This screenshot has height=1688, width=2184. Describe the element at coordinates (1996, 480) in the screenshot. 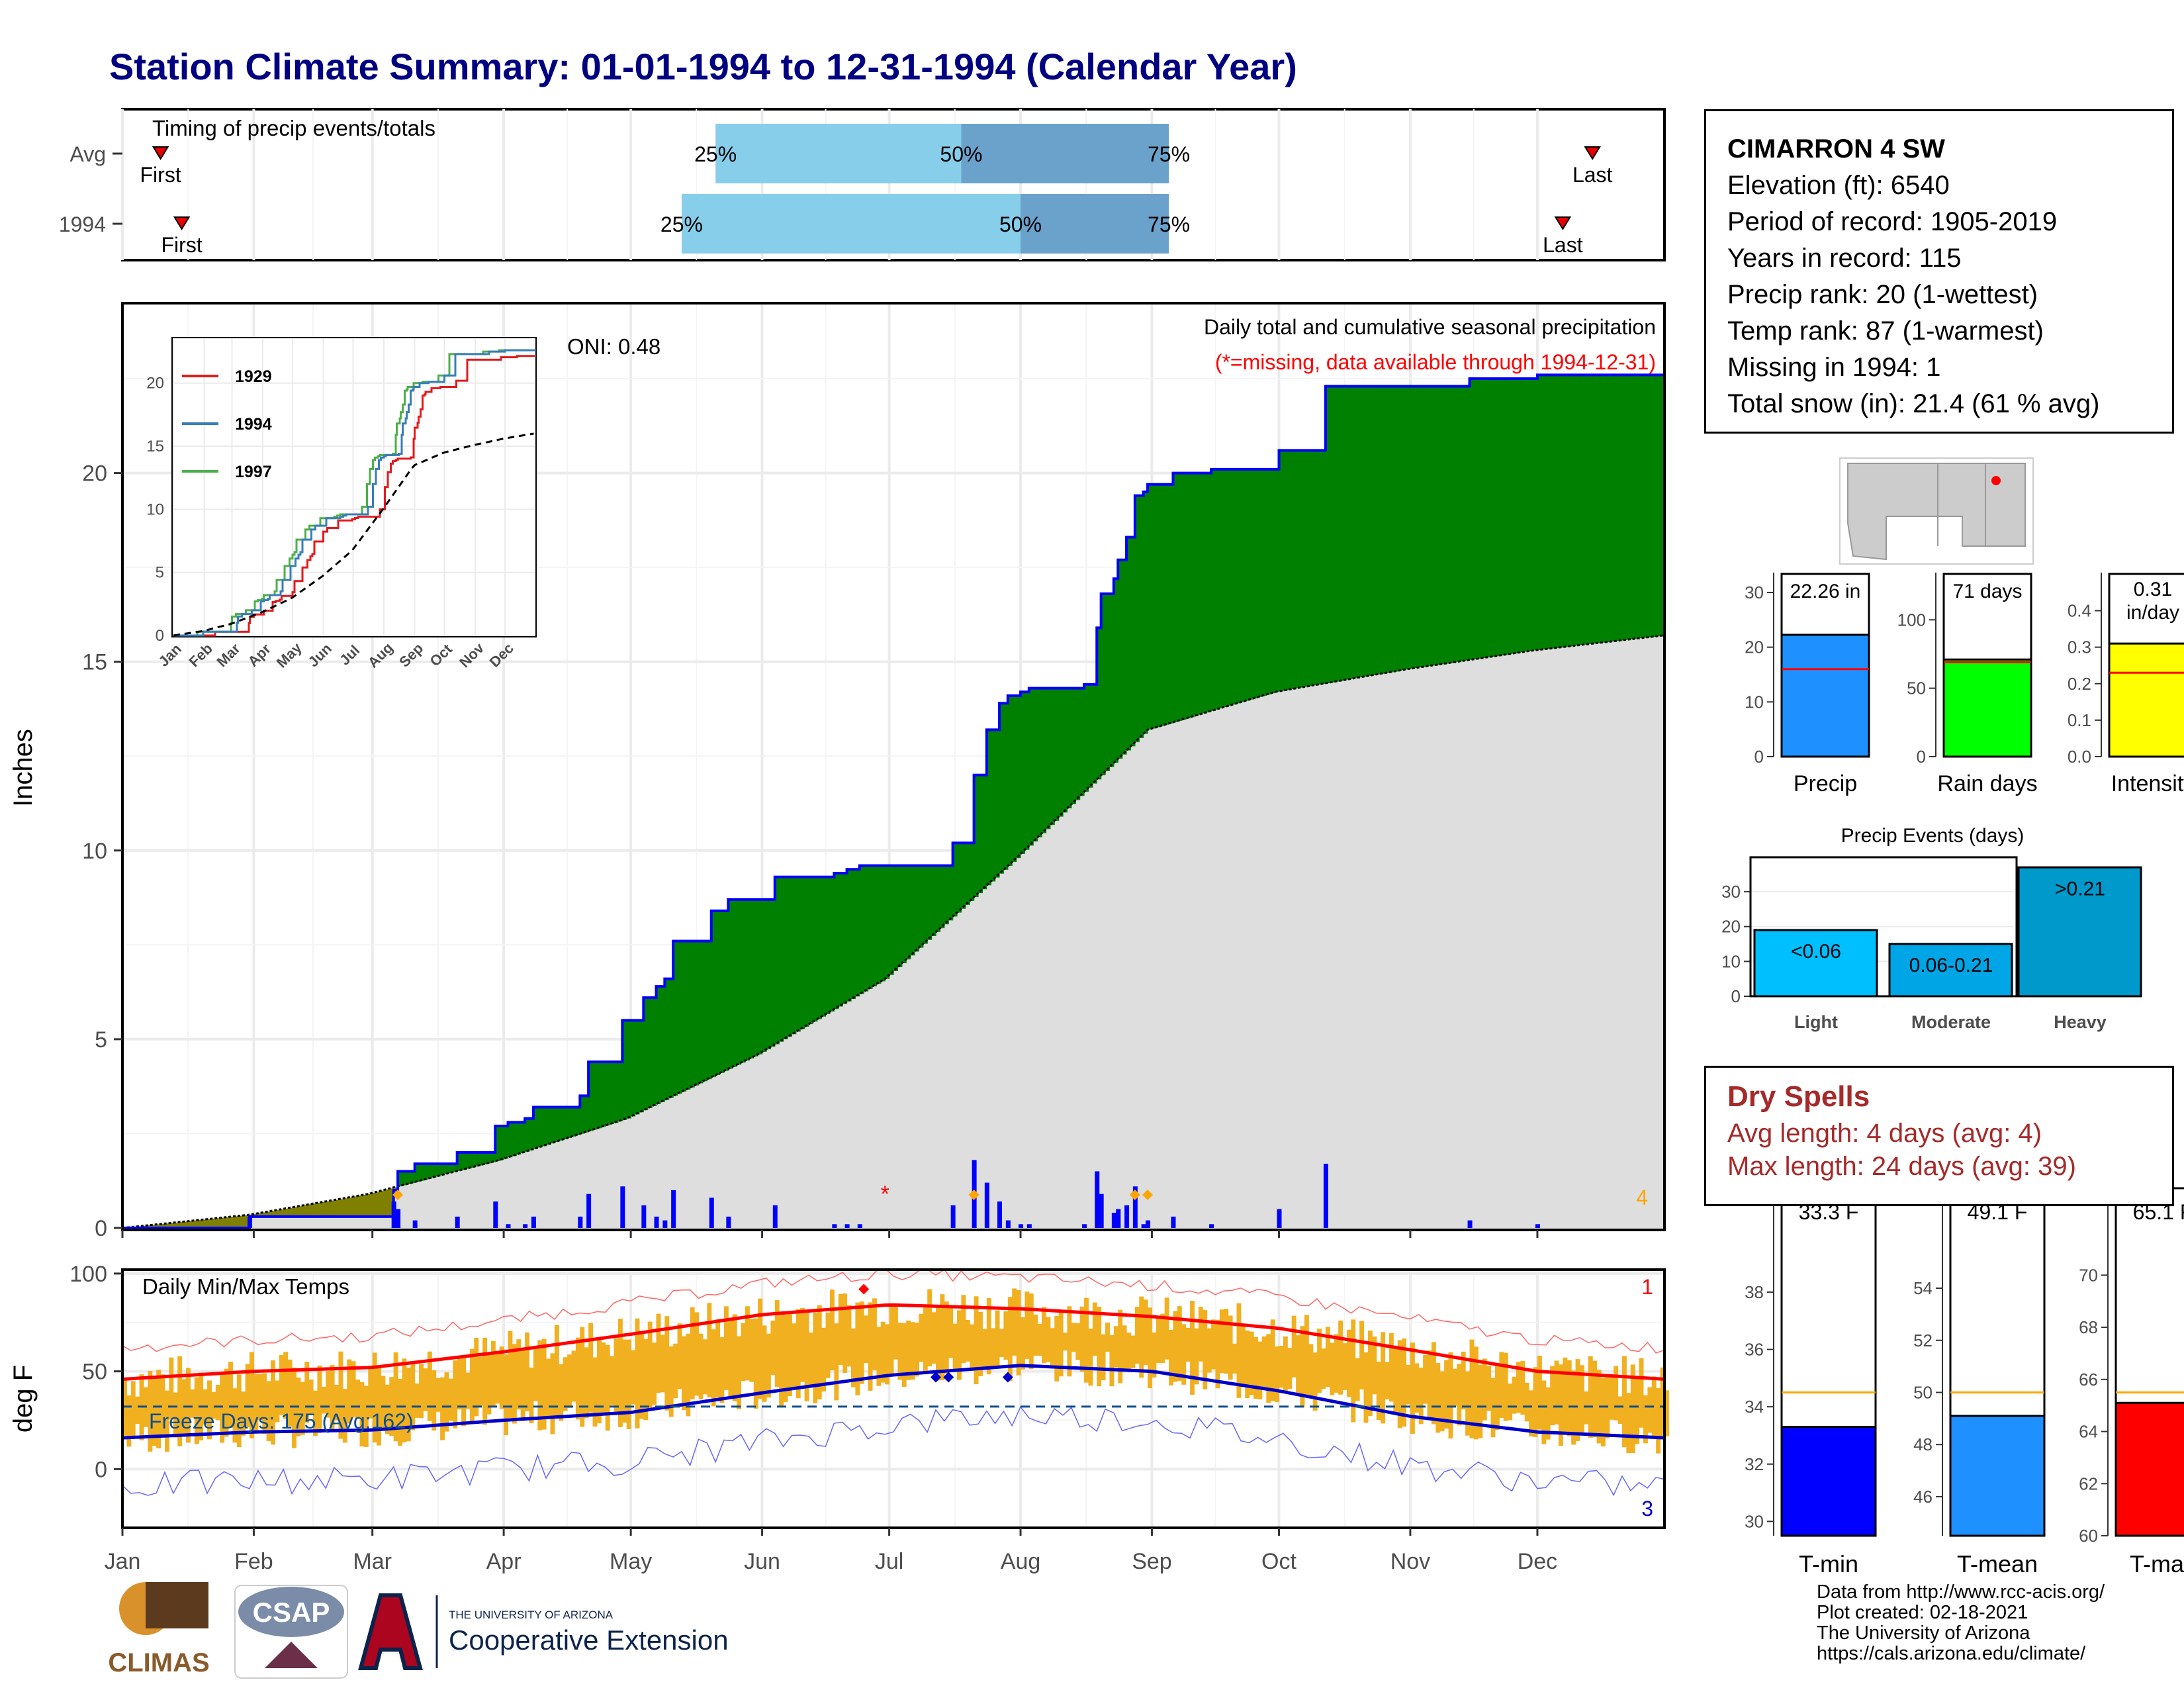

I see `station-location-dot` at that location.